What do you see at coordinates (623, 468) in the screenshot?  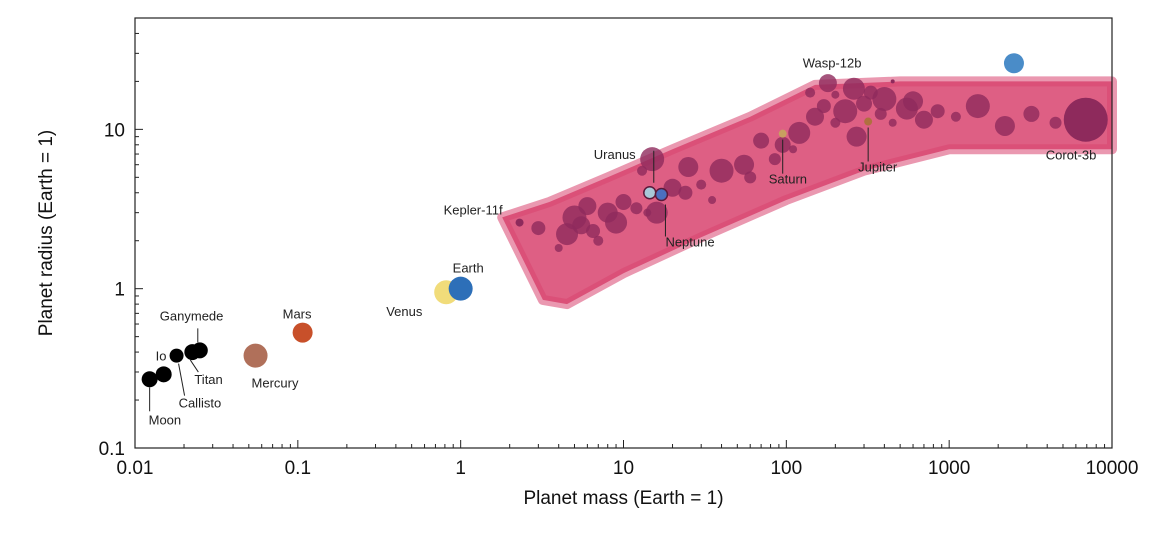 I see `x-tick-label: 10` at bounding box center [623, 468].